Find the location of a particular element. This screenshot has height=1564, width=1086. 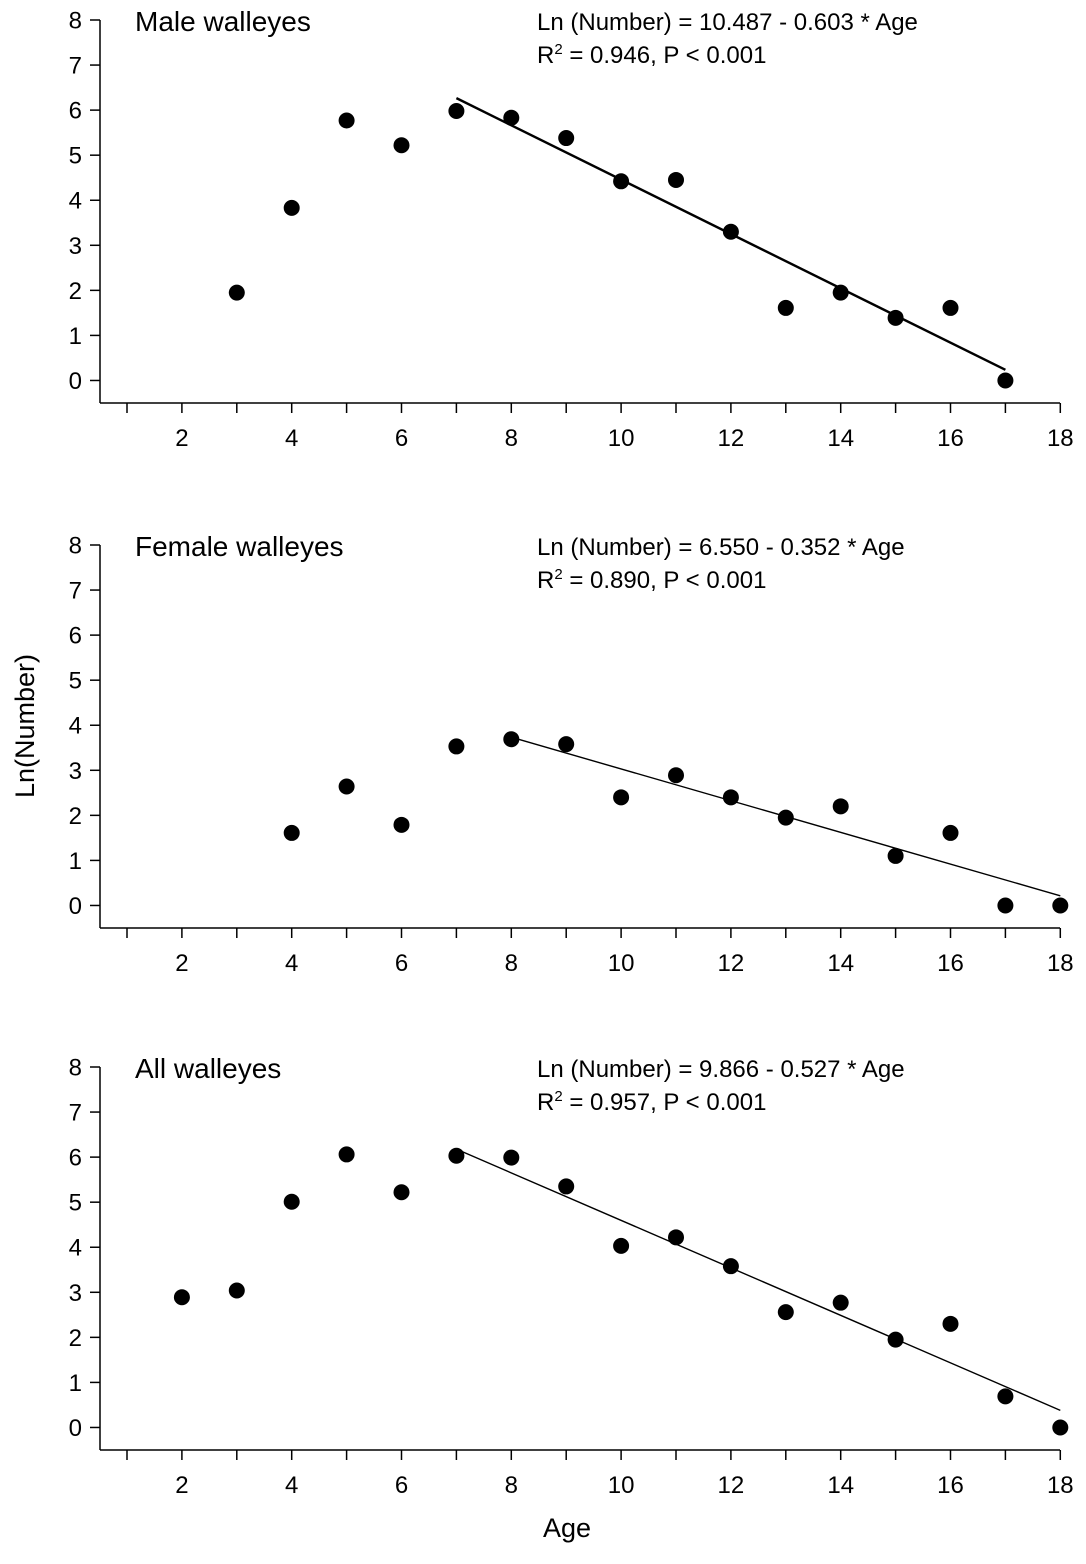

panel-title: Female walleyes is located at coordinates (239, 546).